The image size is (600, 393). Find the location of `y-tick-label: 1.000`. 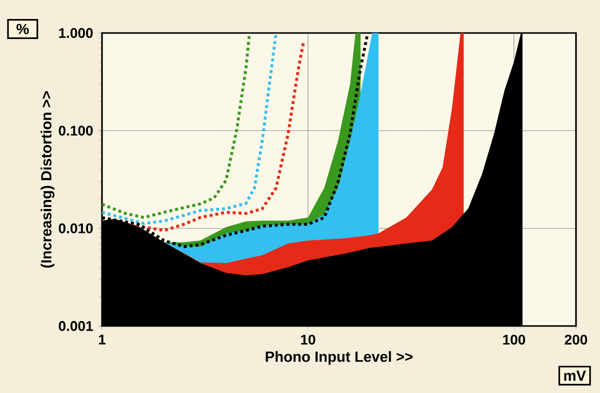

y-tick-label: 1.000 is located at coordinates (76, 33).